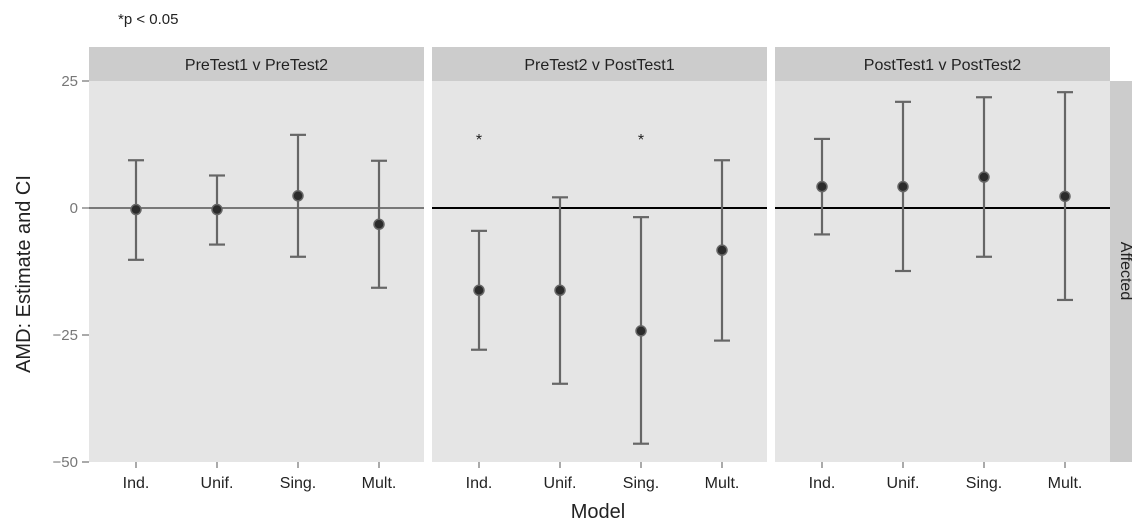 The image size is (1132, 528). Describe the element at coordinates (1124, 271) in the screenshot. I see `row-strip-label: Affected` at that location.